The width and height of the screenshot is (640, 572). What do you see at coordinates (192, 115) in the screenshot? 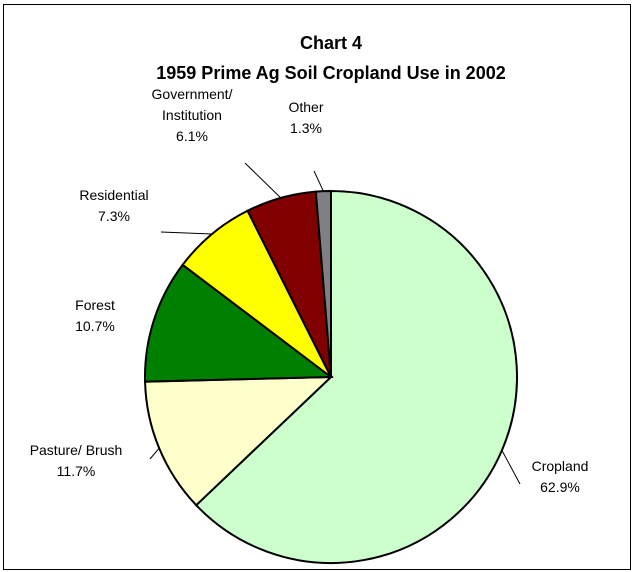
I see `data-label-name: Institution` at bounding box center [192, 115].